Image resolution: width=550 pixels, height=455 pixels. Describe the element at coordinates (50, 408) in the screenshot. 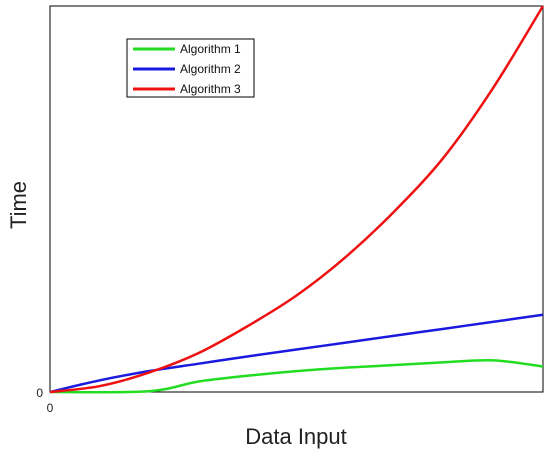

I see `x-tick-label: 0` at that location.